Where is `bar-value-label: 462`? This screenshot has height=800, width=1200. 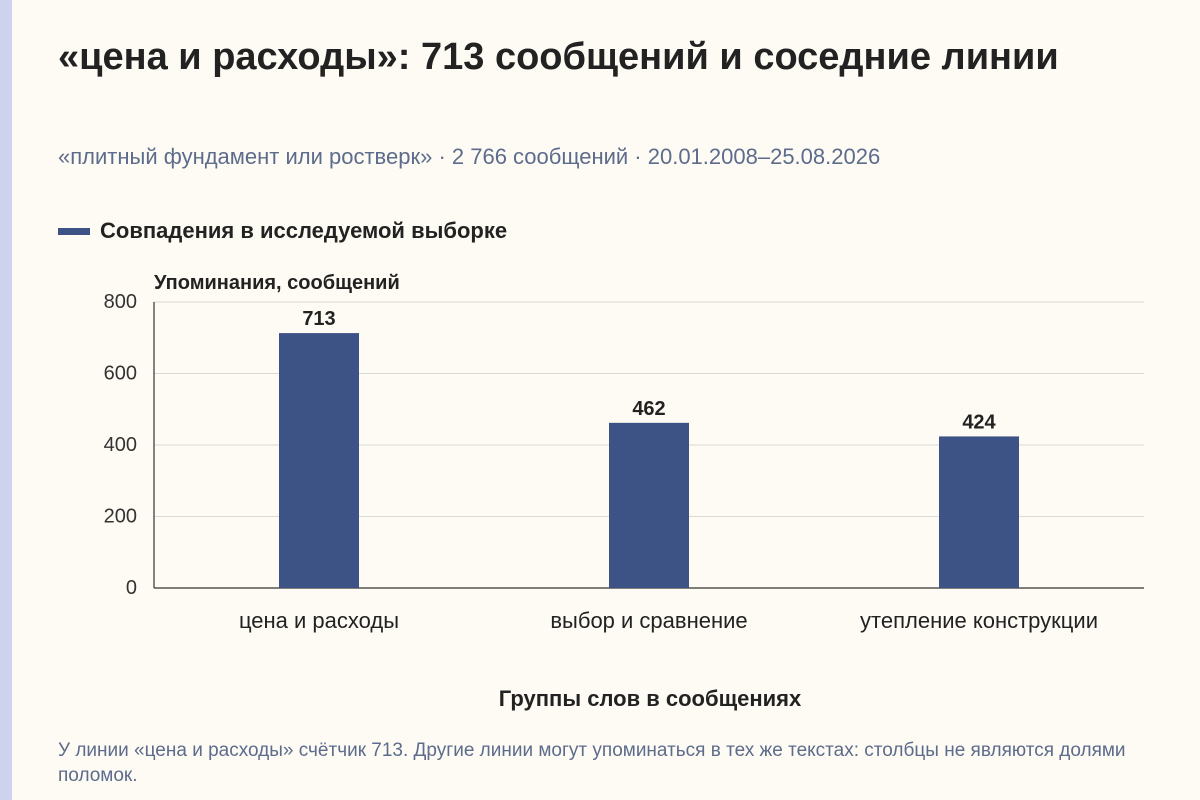
bar-value-label: 462 is located at coordinates (648, 409).